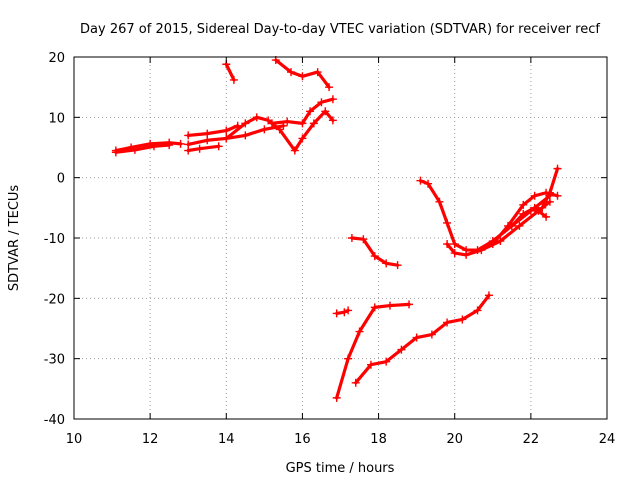  I want to click on x-tick-label: 16, so click(302, 439).